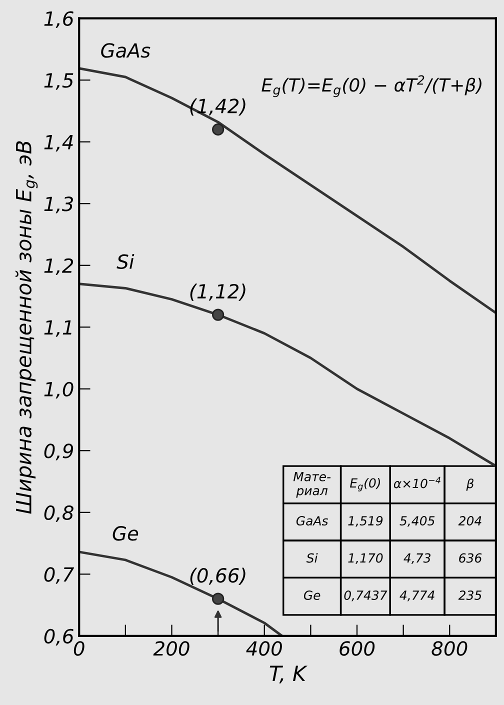  What do you see at coordinates (59, 390) in the screenshot?
I see `y-tick-label: 1,0` at bounding box center [59, 390].